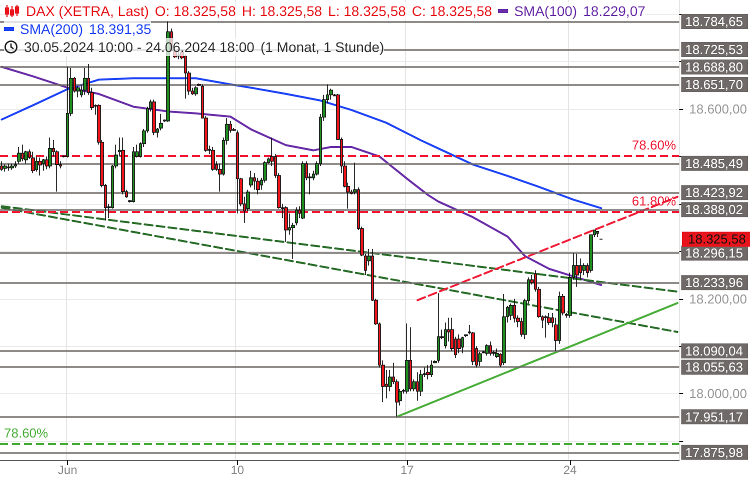 This screenshot has height=480, width=750. I want to click on legend-label: SMA(100), so click(546, 11).